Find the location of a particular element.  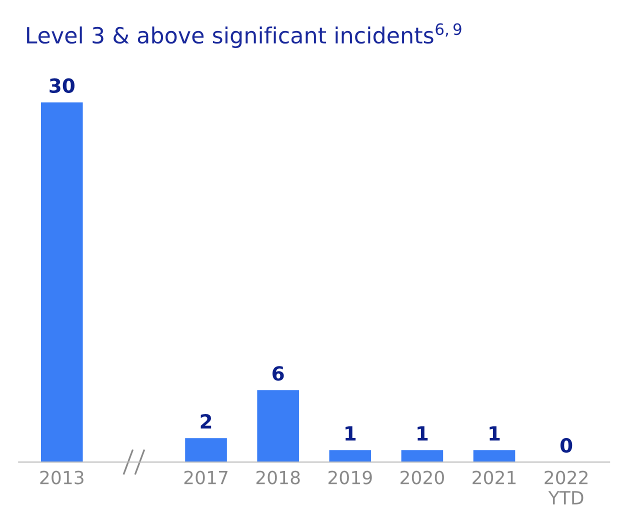

x-tick-label: 2022 YTD is located at coordinates (566, 487).